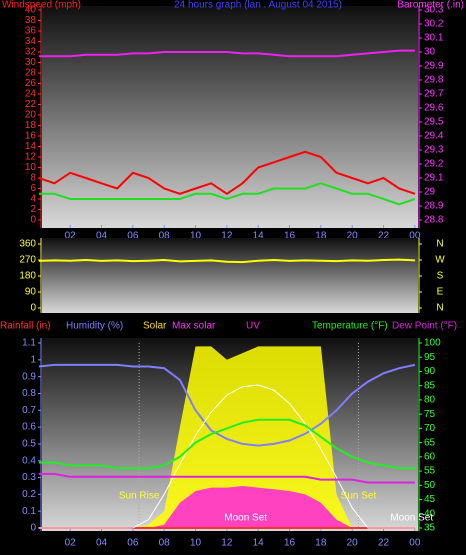 The width and height of the screenshot is (466, 555). I want to click on y2-tick-label: 80, so click(430, 400).